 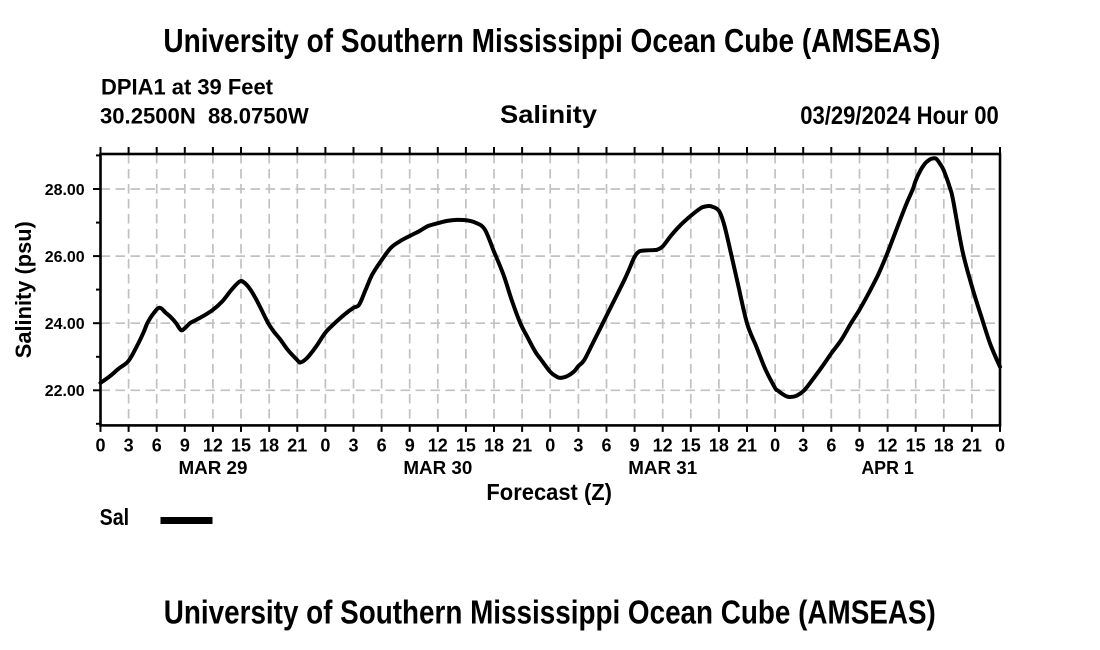 I want to click on svg-text: Salinity, so click(x=548, y=115).